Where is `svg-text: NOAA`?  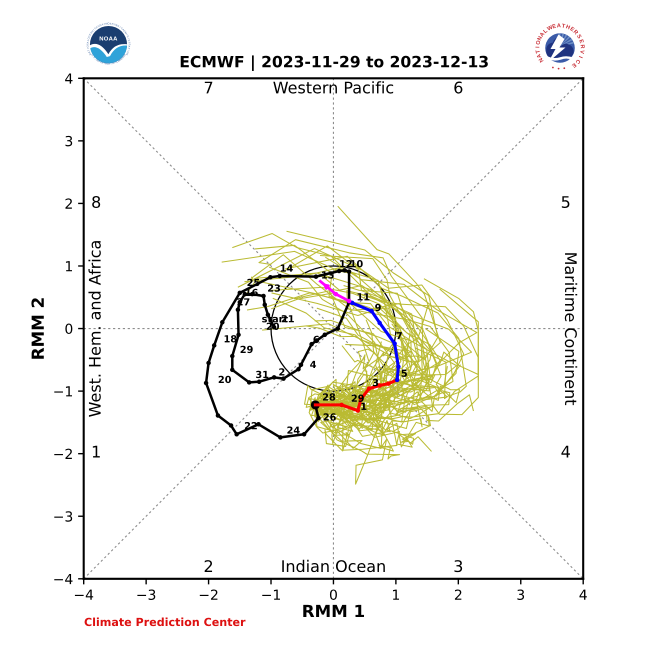
svg-text: NOAA is located at coordinates (108, 40).